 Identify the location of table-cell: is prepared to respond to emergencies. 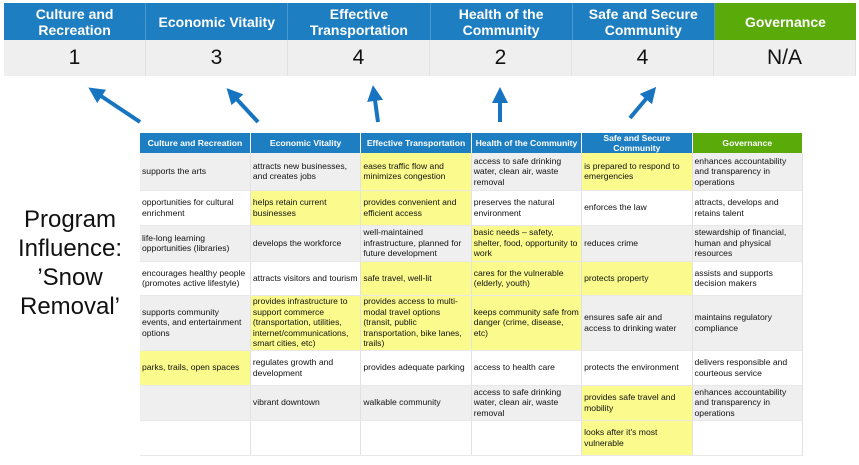
(637, 172).